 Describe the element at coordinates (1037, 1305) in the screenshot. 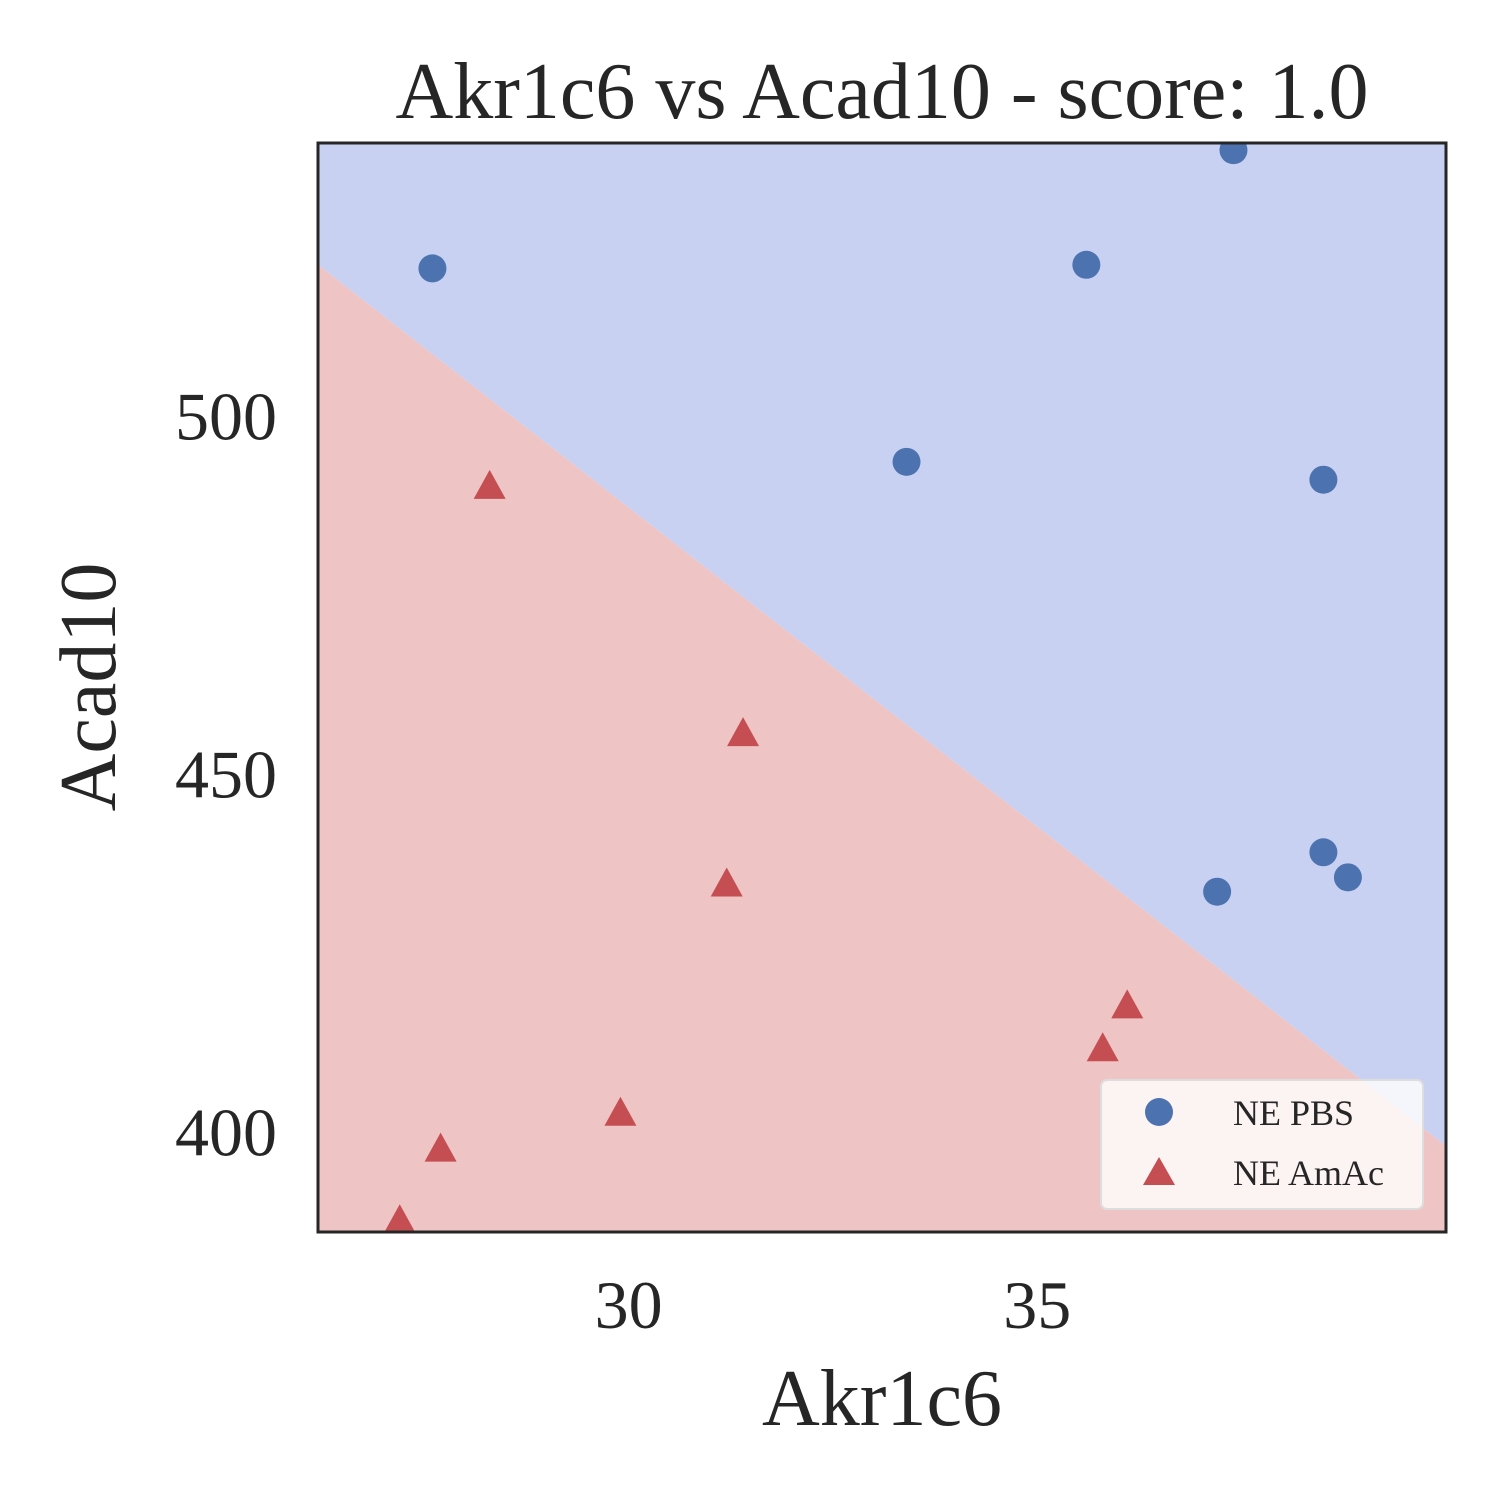

I see `x-tick-label: 35` at that location.